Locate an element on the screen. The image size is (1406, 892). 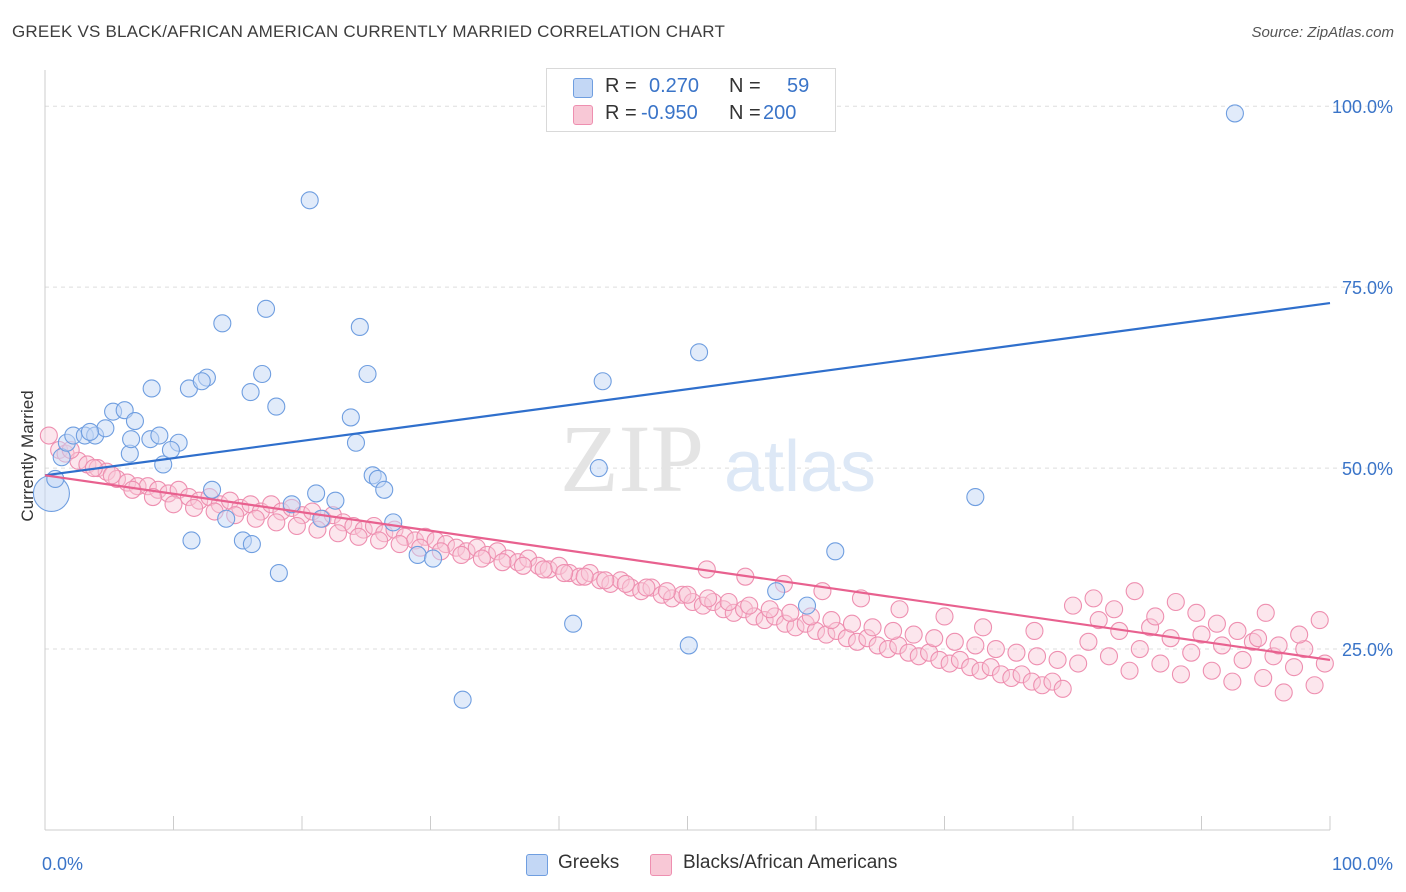
r-label: R = is located at coordinates (621, 113).